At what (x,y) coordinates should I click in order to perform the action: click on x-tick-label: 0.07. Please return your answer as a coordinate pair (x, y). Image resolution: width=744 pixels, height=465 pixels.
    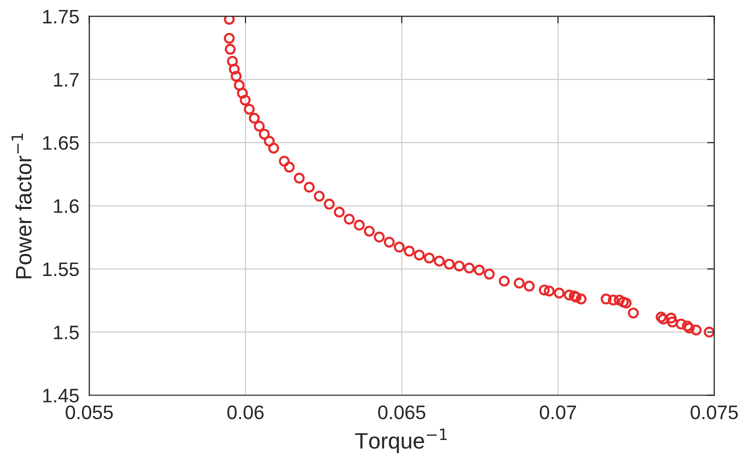
    Looking at the image, I should click on (558, 412).